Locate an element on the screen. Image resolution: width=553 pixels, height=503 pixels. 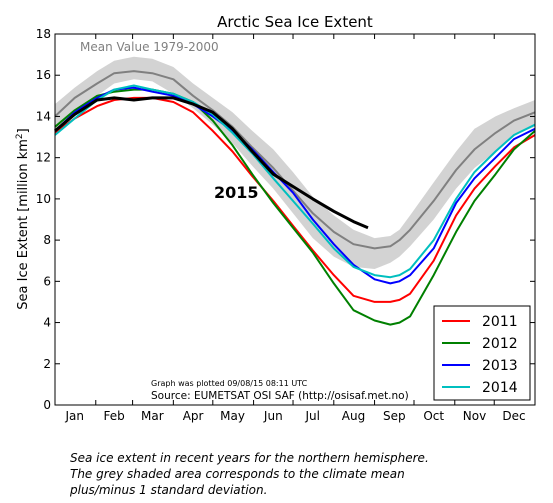
y-tick-label: 14 is located at coordinates (43, 116).